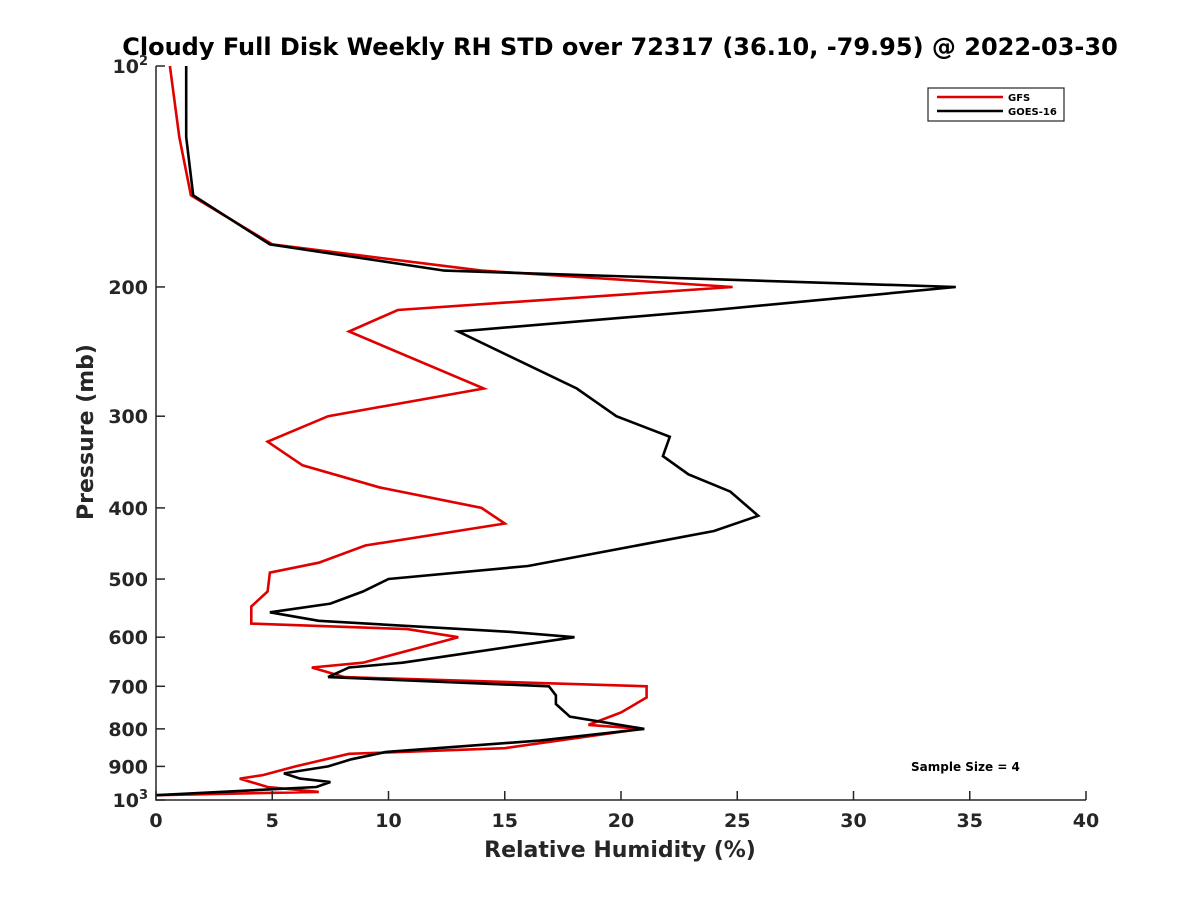 The width and height of the screenshot is (1200, 900). What do you see at coordinates (128, 288) in the screenshot?
I see `y-tick-label: 200` at bounding box center [128, 288].